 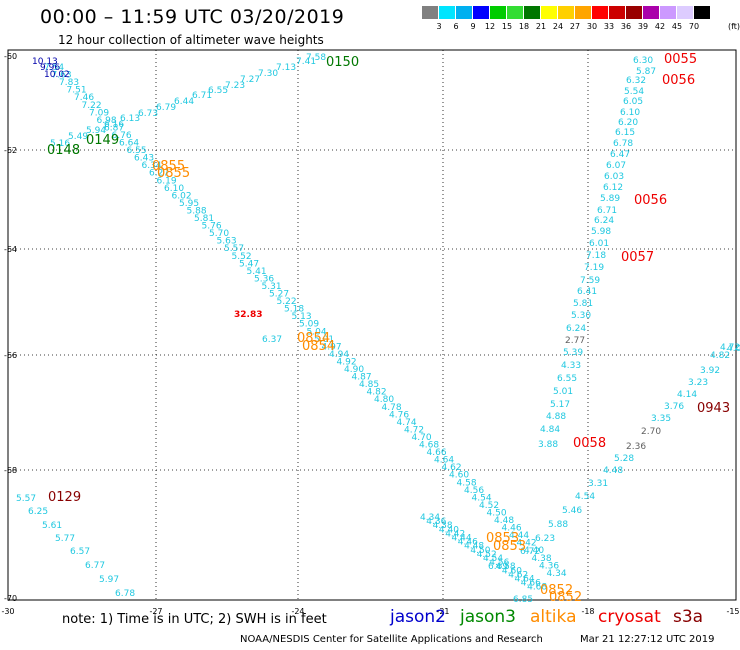 I want to click on track-point-label: 4.97, so click(x=332, y=347).